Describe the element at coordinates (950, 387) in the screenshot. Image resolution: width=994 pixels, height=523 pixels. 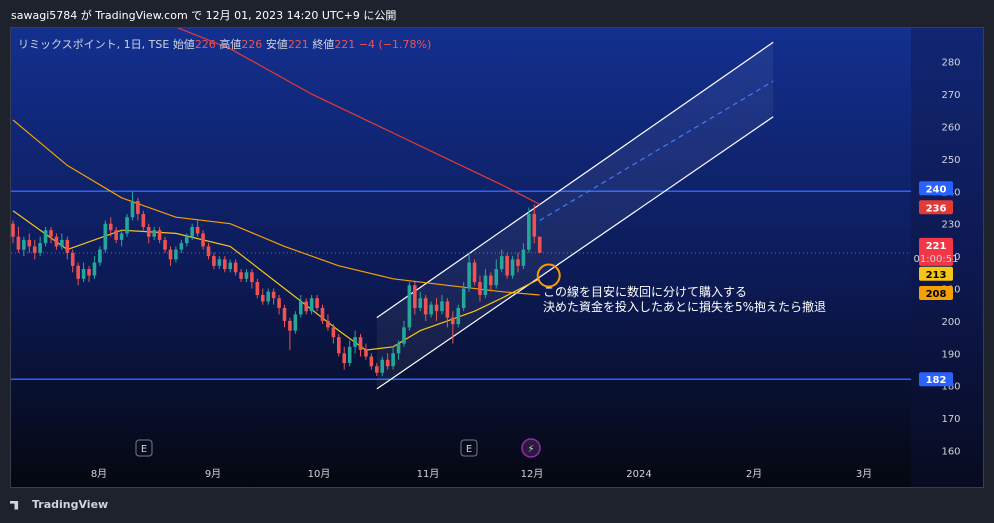
I see `y-tick-label: 180` at that location.